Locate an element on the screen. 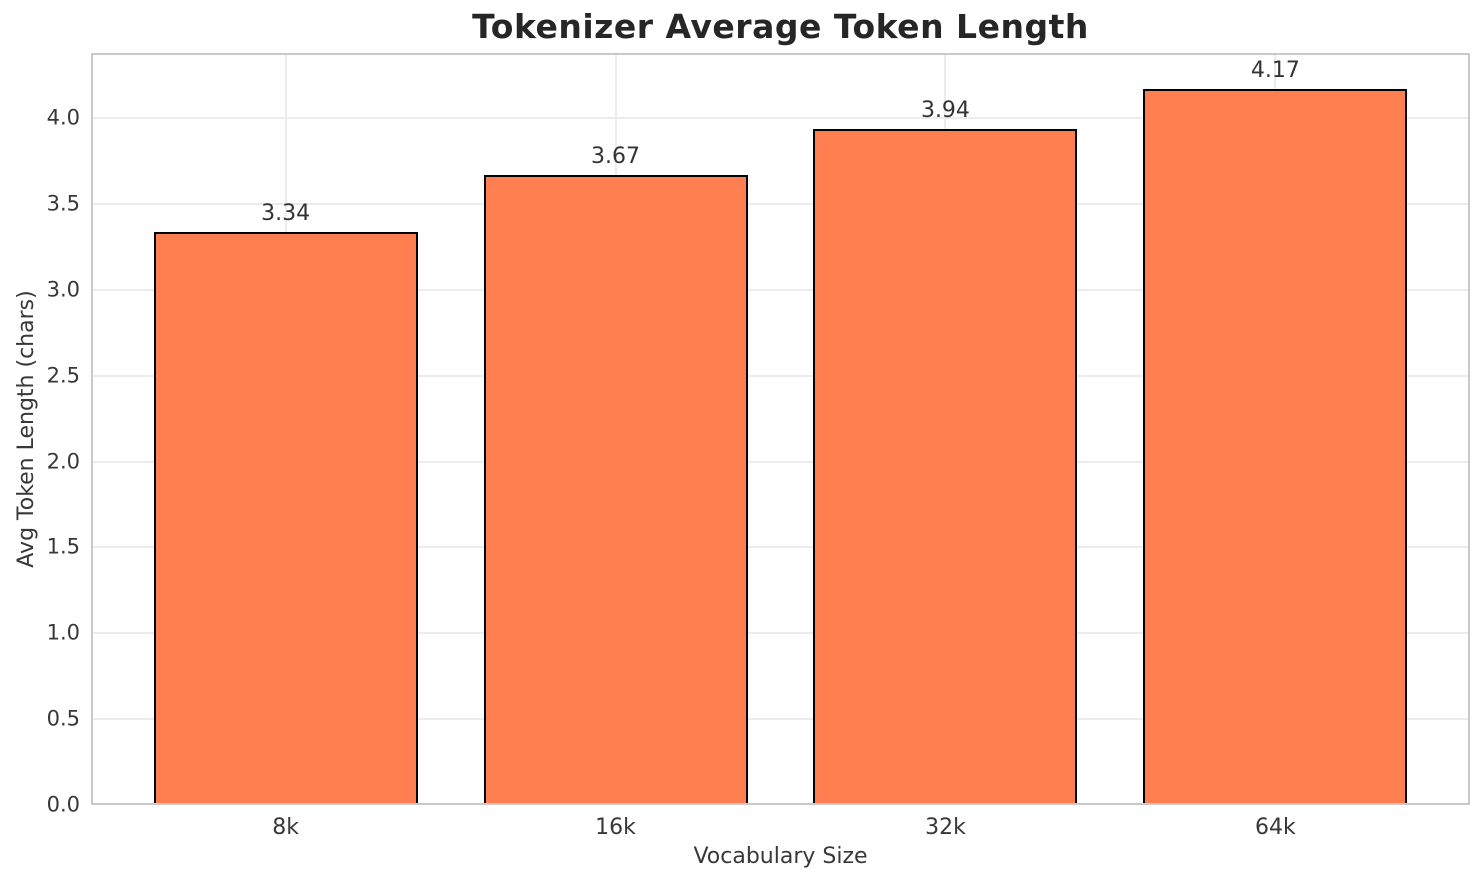 The height and width of the screenshot is (885, 1484). bar-value-label: 4.17 is located at coordinates (1275, 71).